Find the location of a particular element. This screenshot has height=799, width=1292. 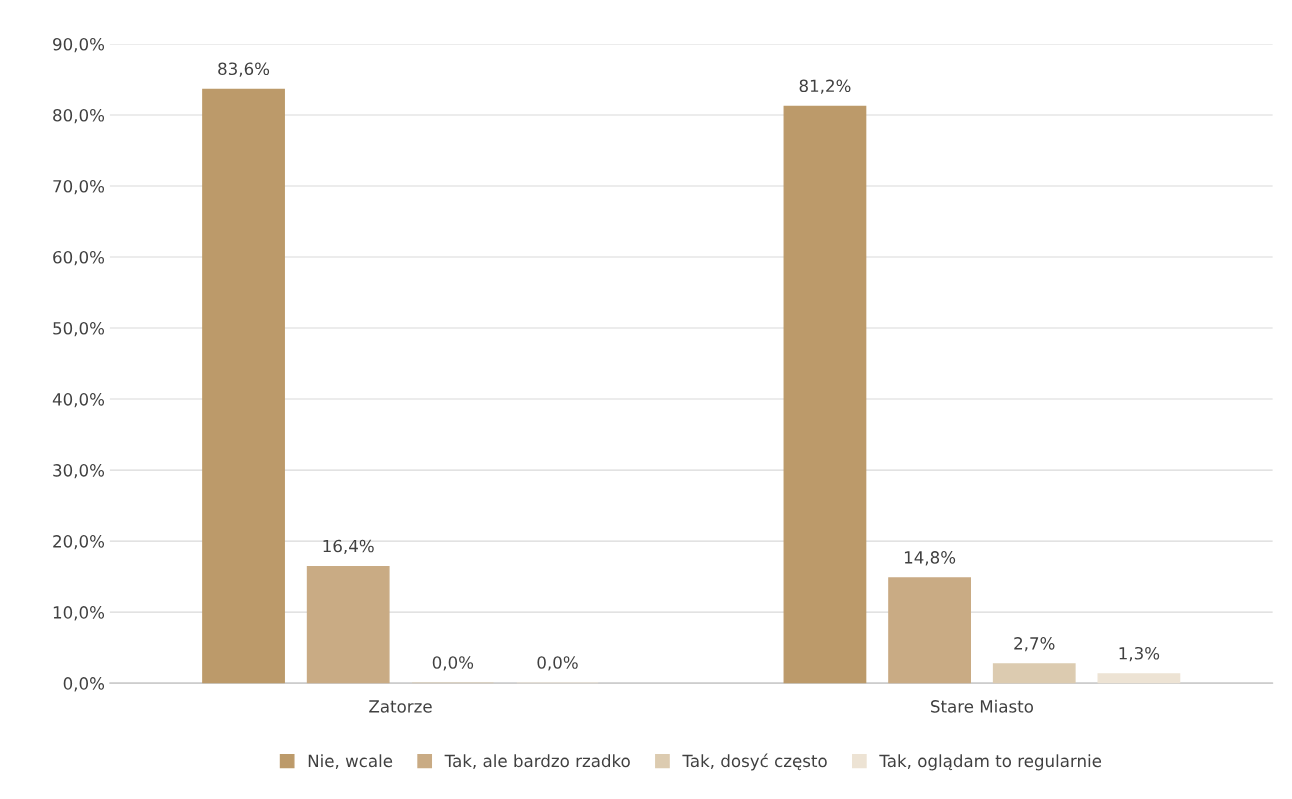

y-tick-label: 0,0% is located at coordinates (84, 684).